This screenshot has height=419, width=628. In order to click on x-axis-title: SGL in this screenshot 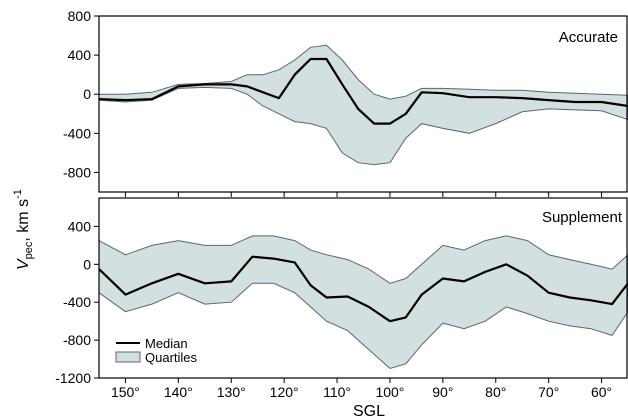, I will do `click(369, 411)`.